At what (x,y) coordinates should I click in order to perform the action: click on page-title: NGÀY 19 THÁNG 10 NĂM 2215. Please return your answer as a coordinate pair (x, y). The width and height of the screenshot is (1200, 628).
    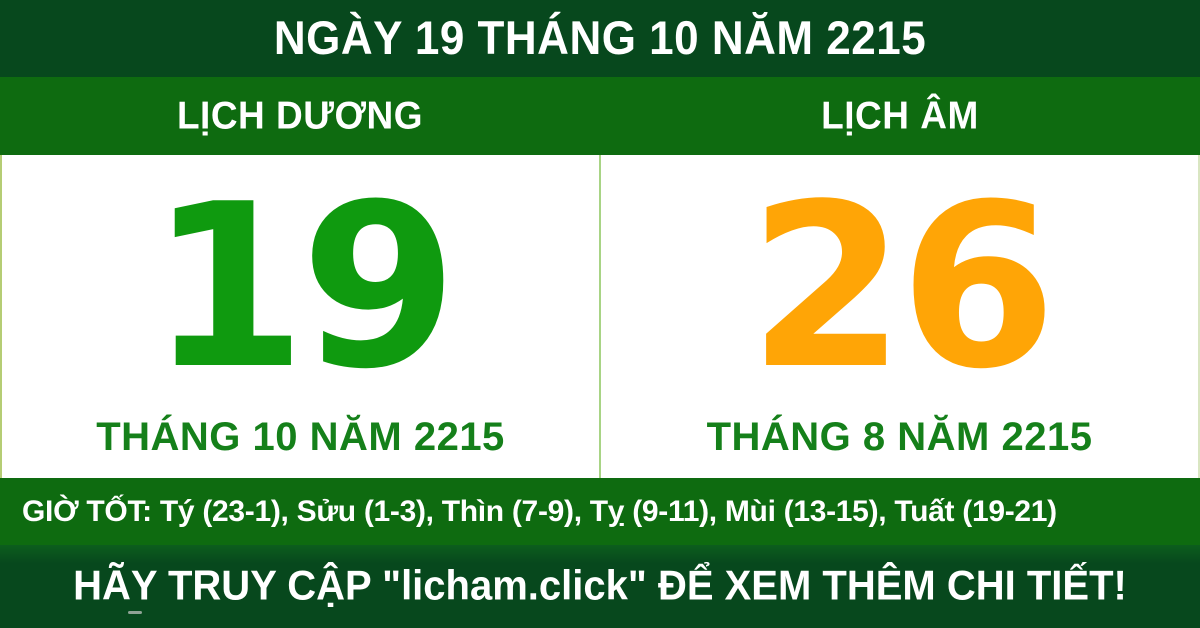
    Looking at the image, I should click on (600, 38).